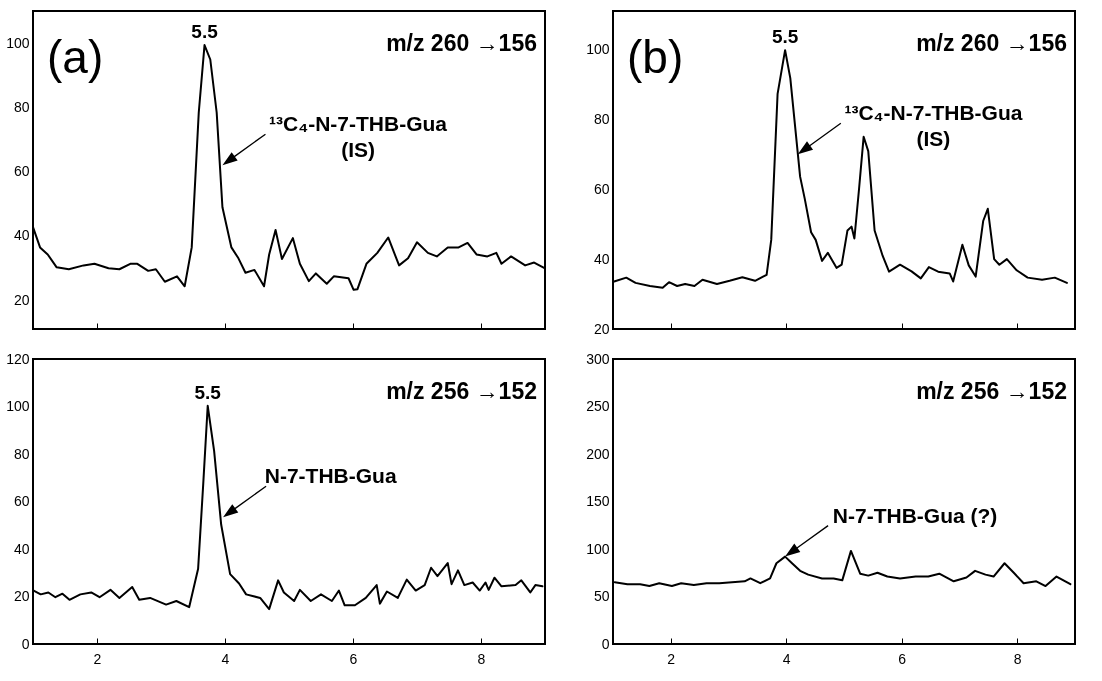 The image size is (1102, 681). What do you see at coordinates (598, 453) in the screenshot?
I see `y-tick-label: 200` at bounding box center [598, 453].